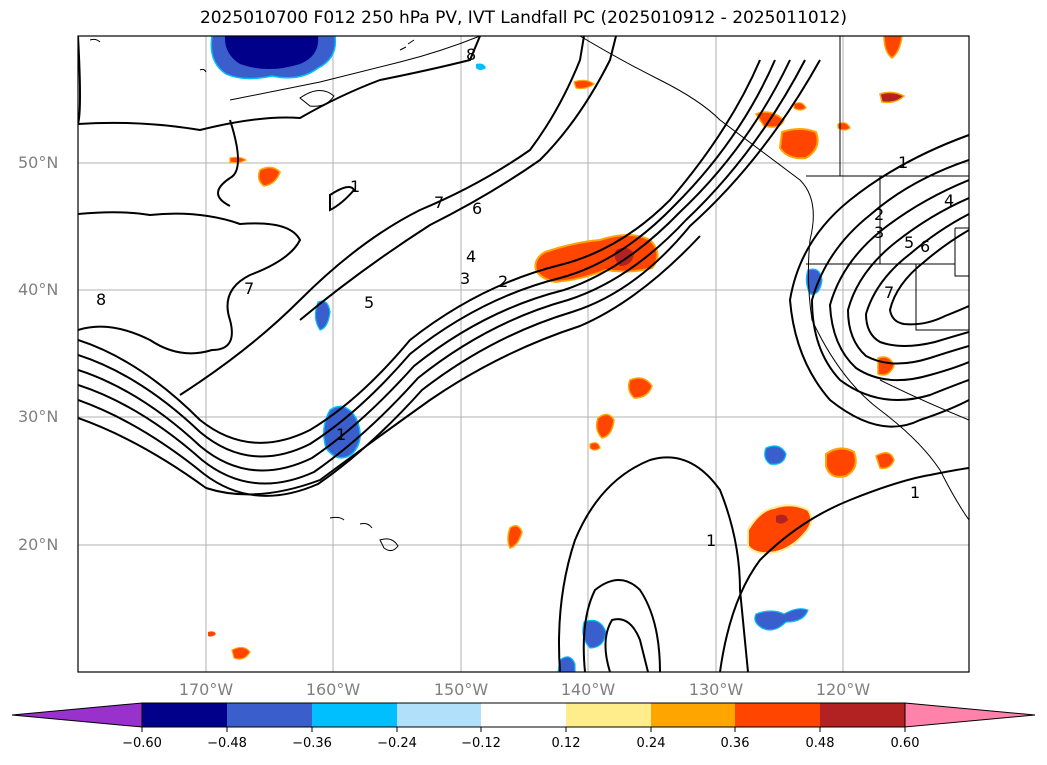 This screenshot has height=765, width=1047. What do you see at coordinates (782, 519) in the screenshot?
I see `positive-anomaly-core` at bounding box center [782, 519].